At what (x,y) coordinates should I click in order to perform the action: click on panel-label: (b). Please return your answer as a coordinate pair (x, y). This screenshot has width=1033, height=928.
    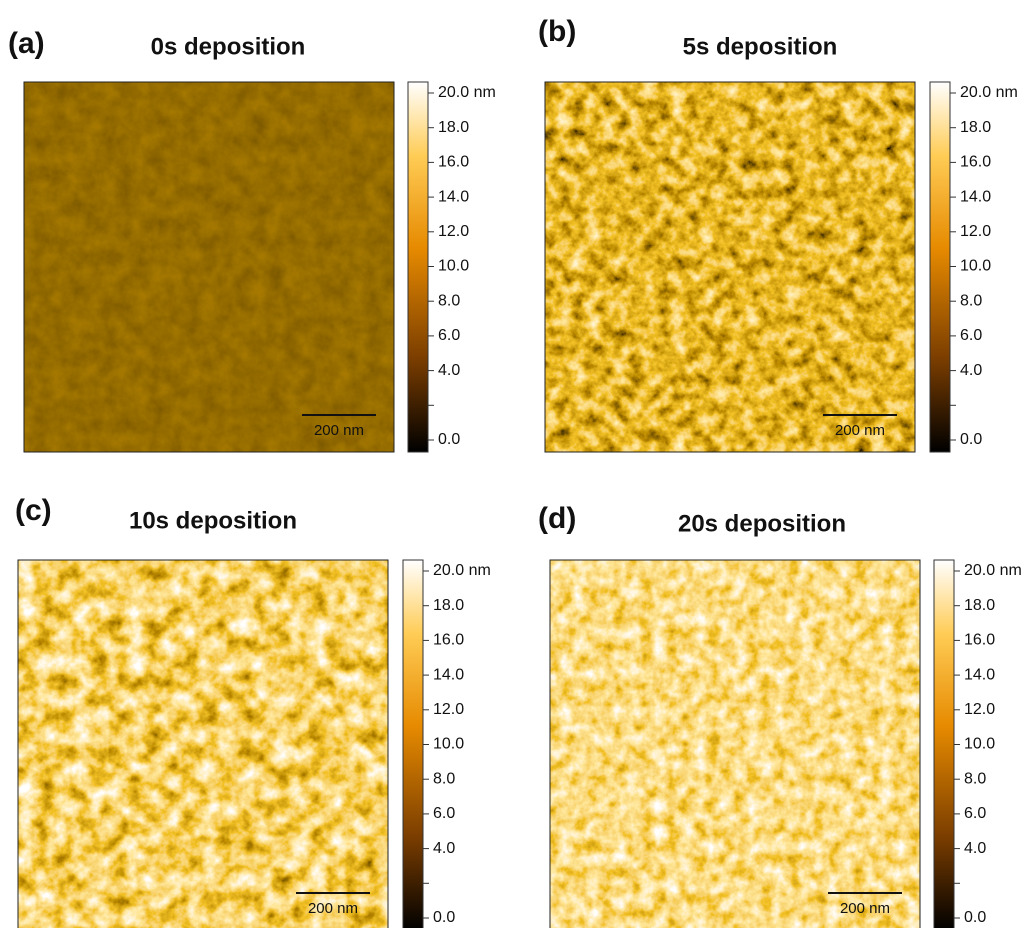
    Looking at the image, I should click on (557, 31).